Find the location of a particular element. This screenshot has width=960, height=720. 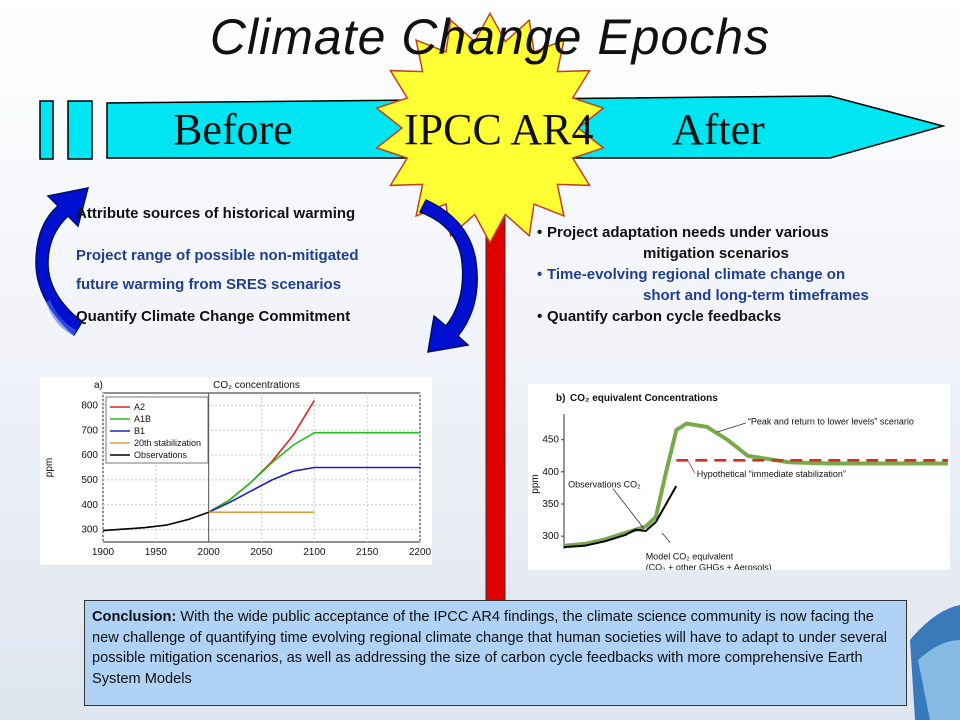

right-item-line: Time-evolving regional climate change on is located at coordinates (696, 274).